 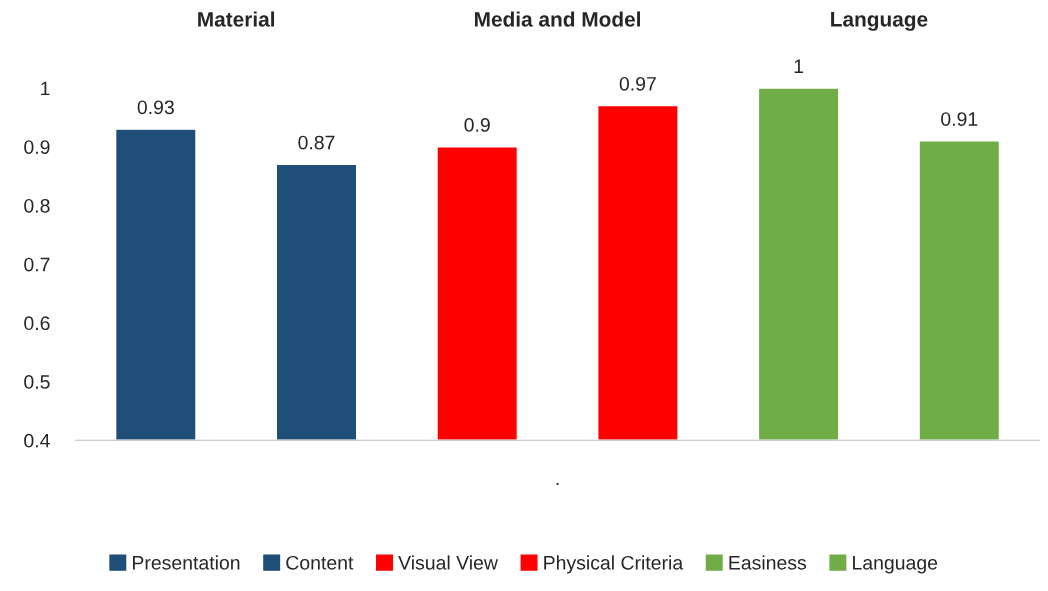 What do you see at coordinates (37, 147) in the screenshot?
I see `y-tick-label: 0.9` at bounding box center [37, 147].